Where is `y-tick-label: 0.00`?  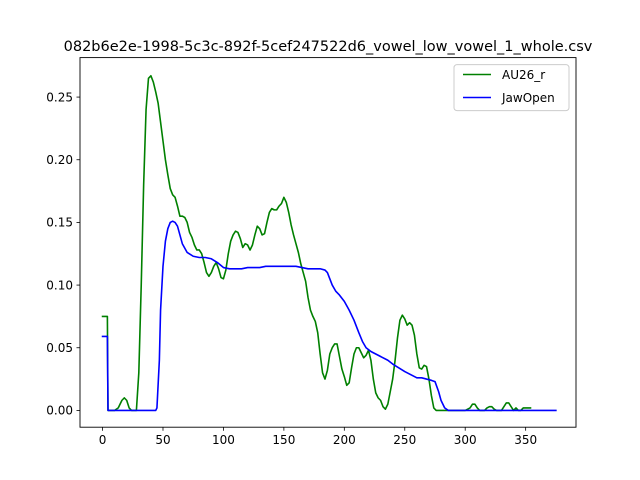
y-tick-label: 0.00 is located at coordinates (59, 411).